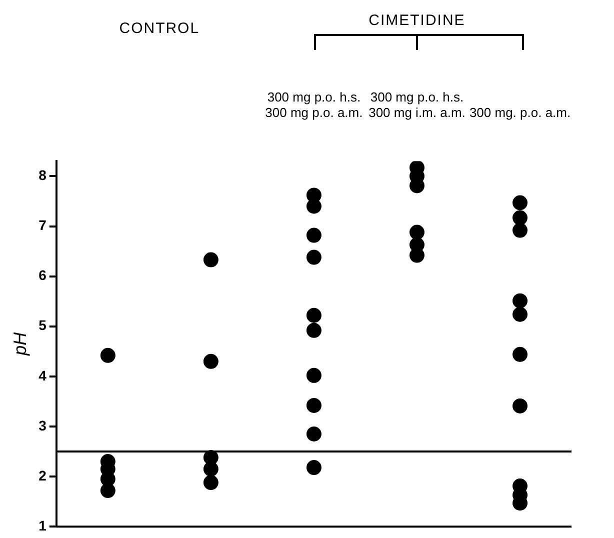  What do you see at coordinates (42, 275) in the screenshot?
I see `y-tick-label: 6` at bounding box center [42, 275].